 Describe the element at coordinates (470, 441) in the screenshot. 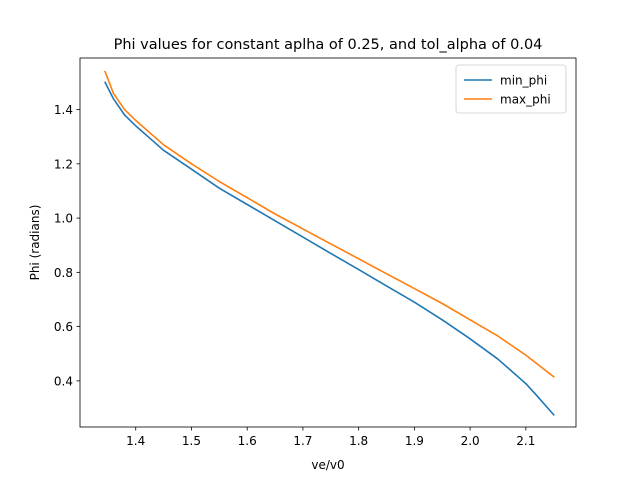

I see `x-tick-label: 2.0` at that location.